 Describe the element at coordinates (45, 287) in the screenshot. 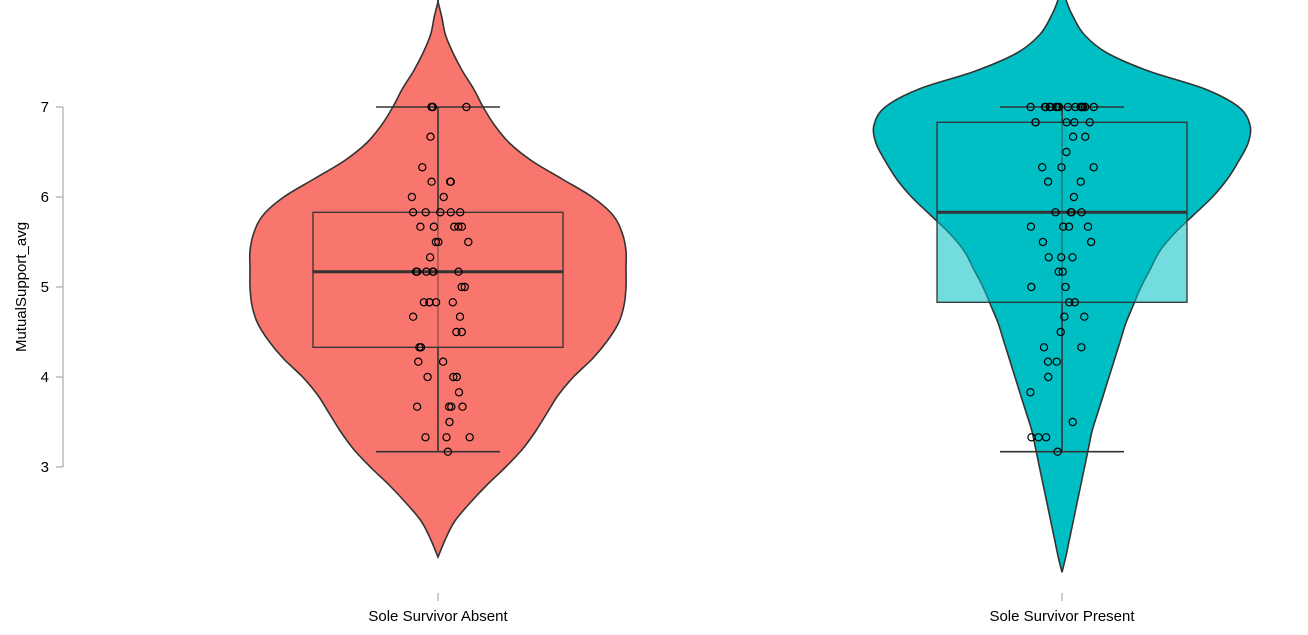

I see `y-tick-label: 5` at that location.